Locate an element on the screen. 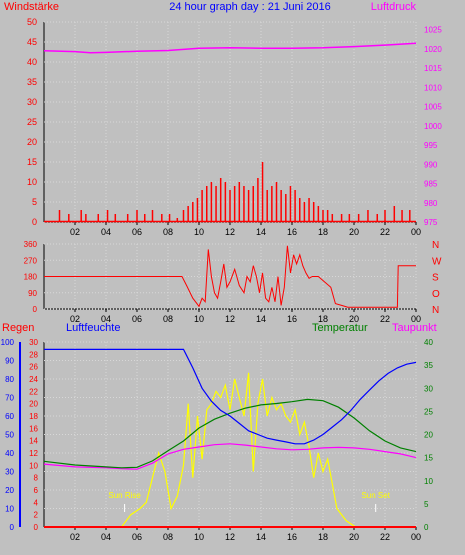 The image size is (465, 555). y-tick-label-pressure: 990 is located at coordinates (431, 164).